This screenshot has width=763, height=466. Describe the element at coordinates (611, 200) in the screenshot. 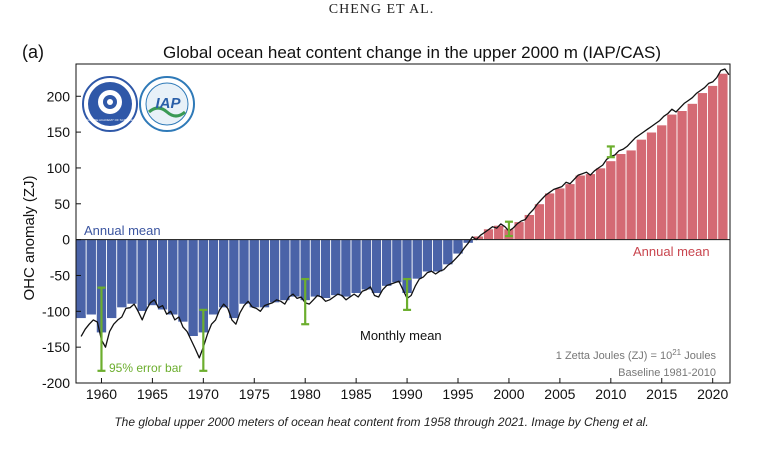

I see `annual-bar-2010` at that location.